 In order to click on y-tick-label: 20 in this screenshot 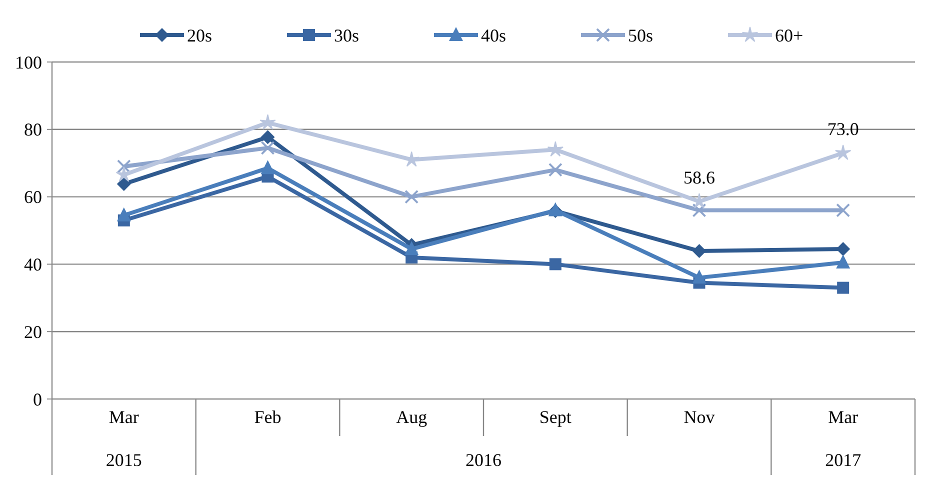, I will do `click(33, 332)`.